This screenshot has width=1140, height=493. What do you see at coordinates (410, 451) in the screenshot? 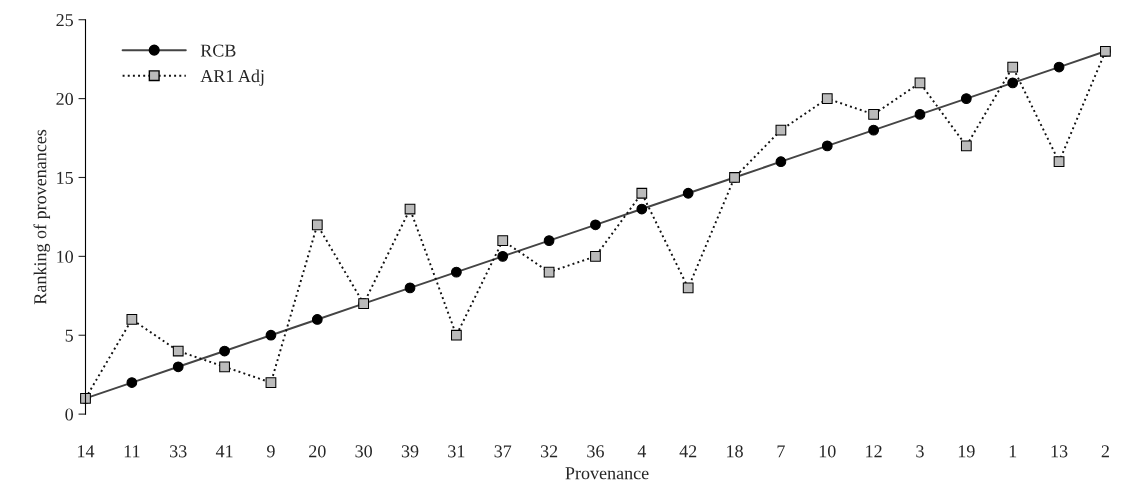
I see `x-tick-label: 39` at bounding box center [410, 451].